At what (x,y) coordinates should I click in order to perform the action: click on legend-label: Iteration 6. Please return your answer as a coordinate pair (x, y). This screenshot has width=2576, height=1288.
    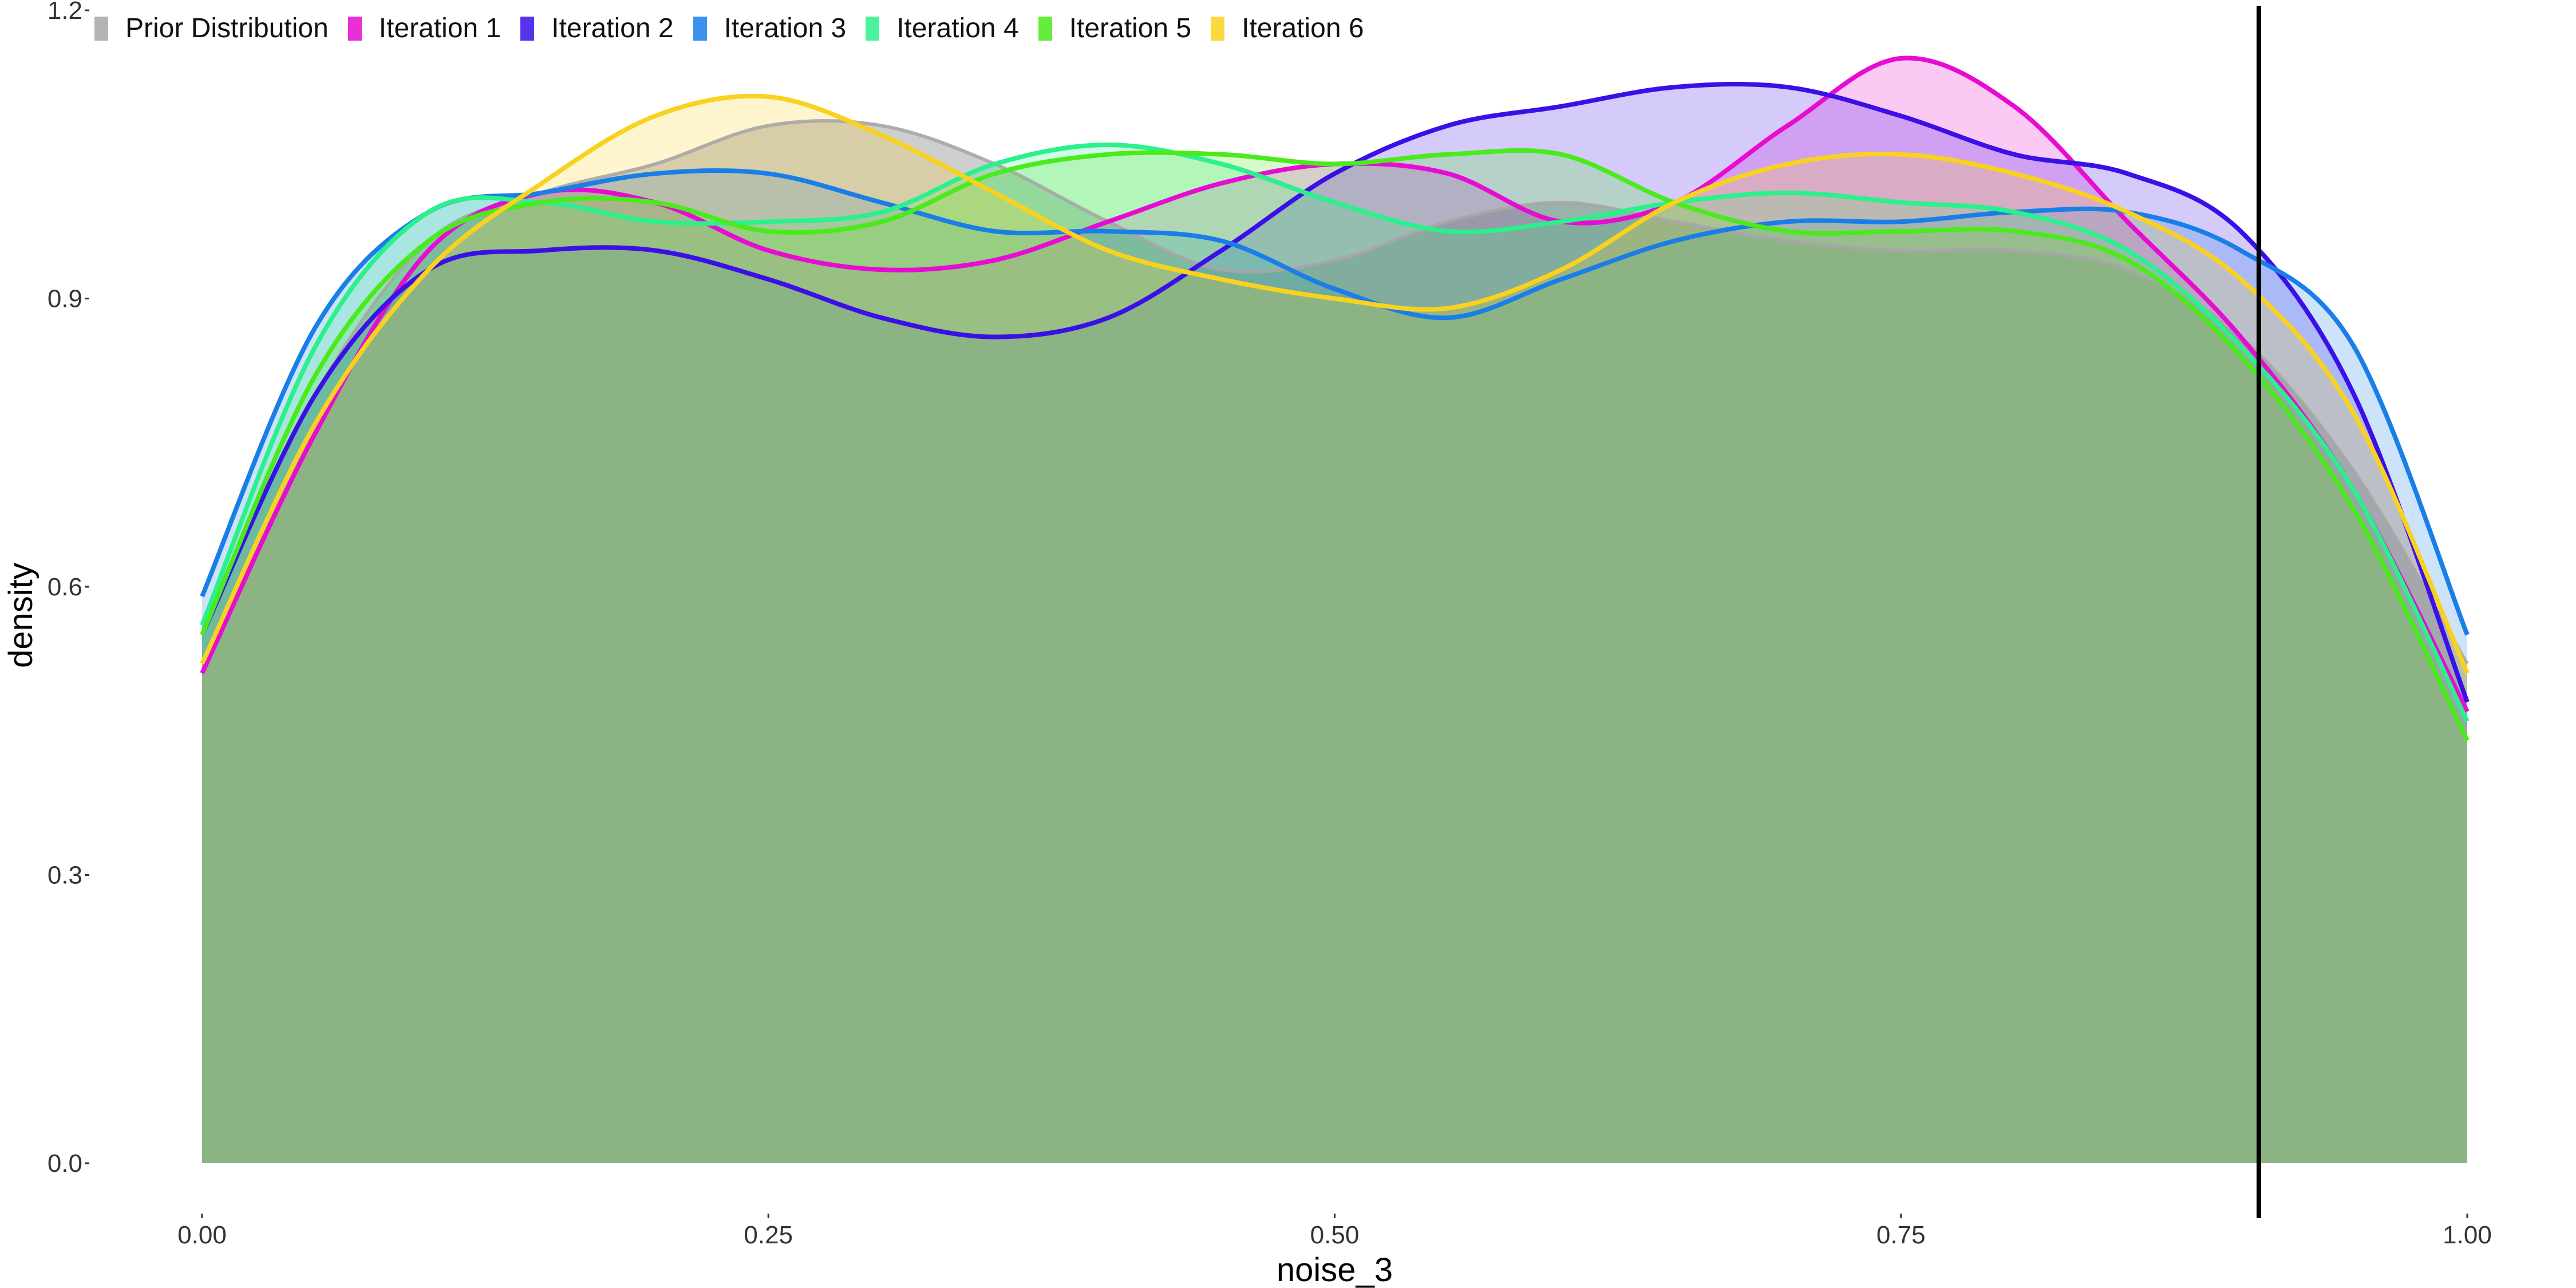
    Looking at the image, I should click on (1303, 28).